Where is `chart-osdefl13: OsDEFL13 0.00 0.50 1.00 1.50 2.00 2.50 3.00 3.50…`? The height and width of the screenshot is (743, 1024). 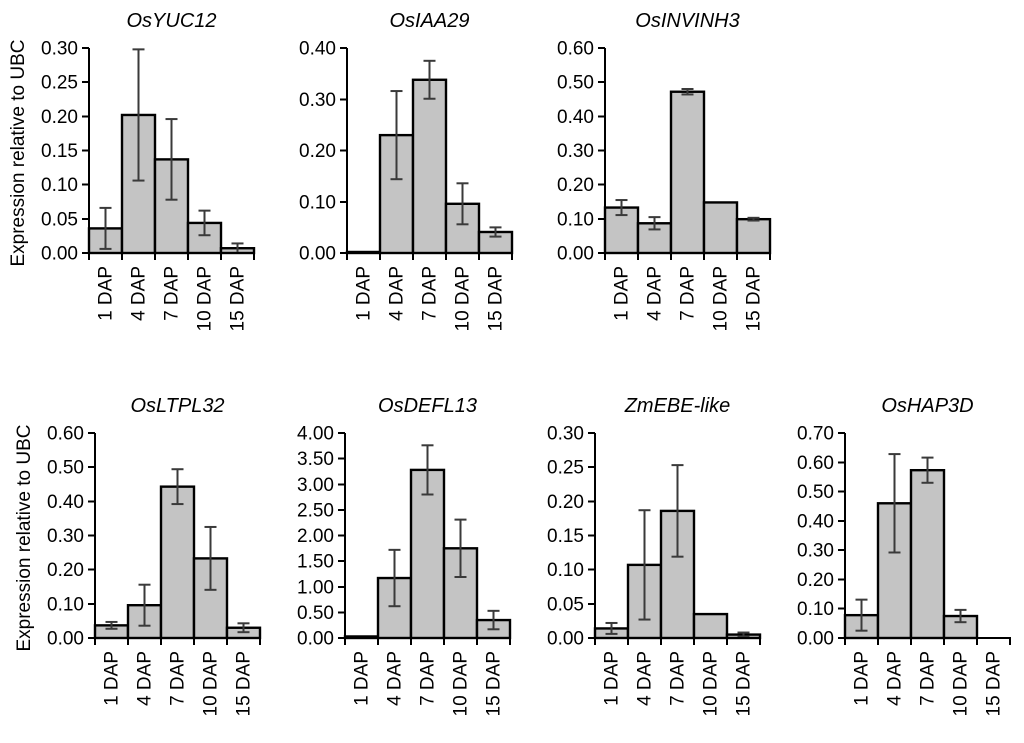
chart-osdefl13: OsDEFL13 0.00 0.50 1.00 1.50 2.00 2.50 3.00 3.50… is located at coordinates (404, 555).